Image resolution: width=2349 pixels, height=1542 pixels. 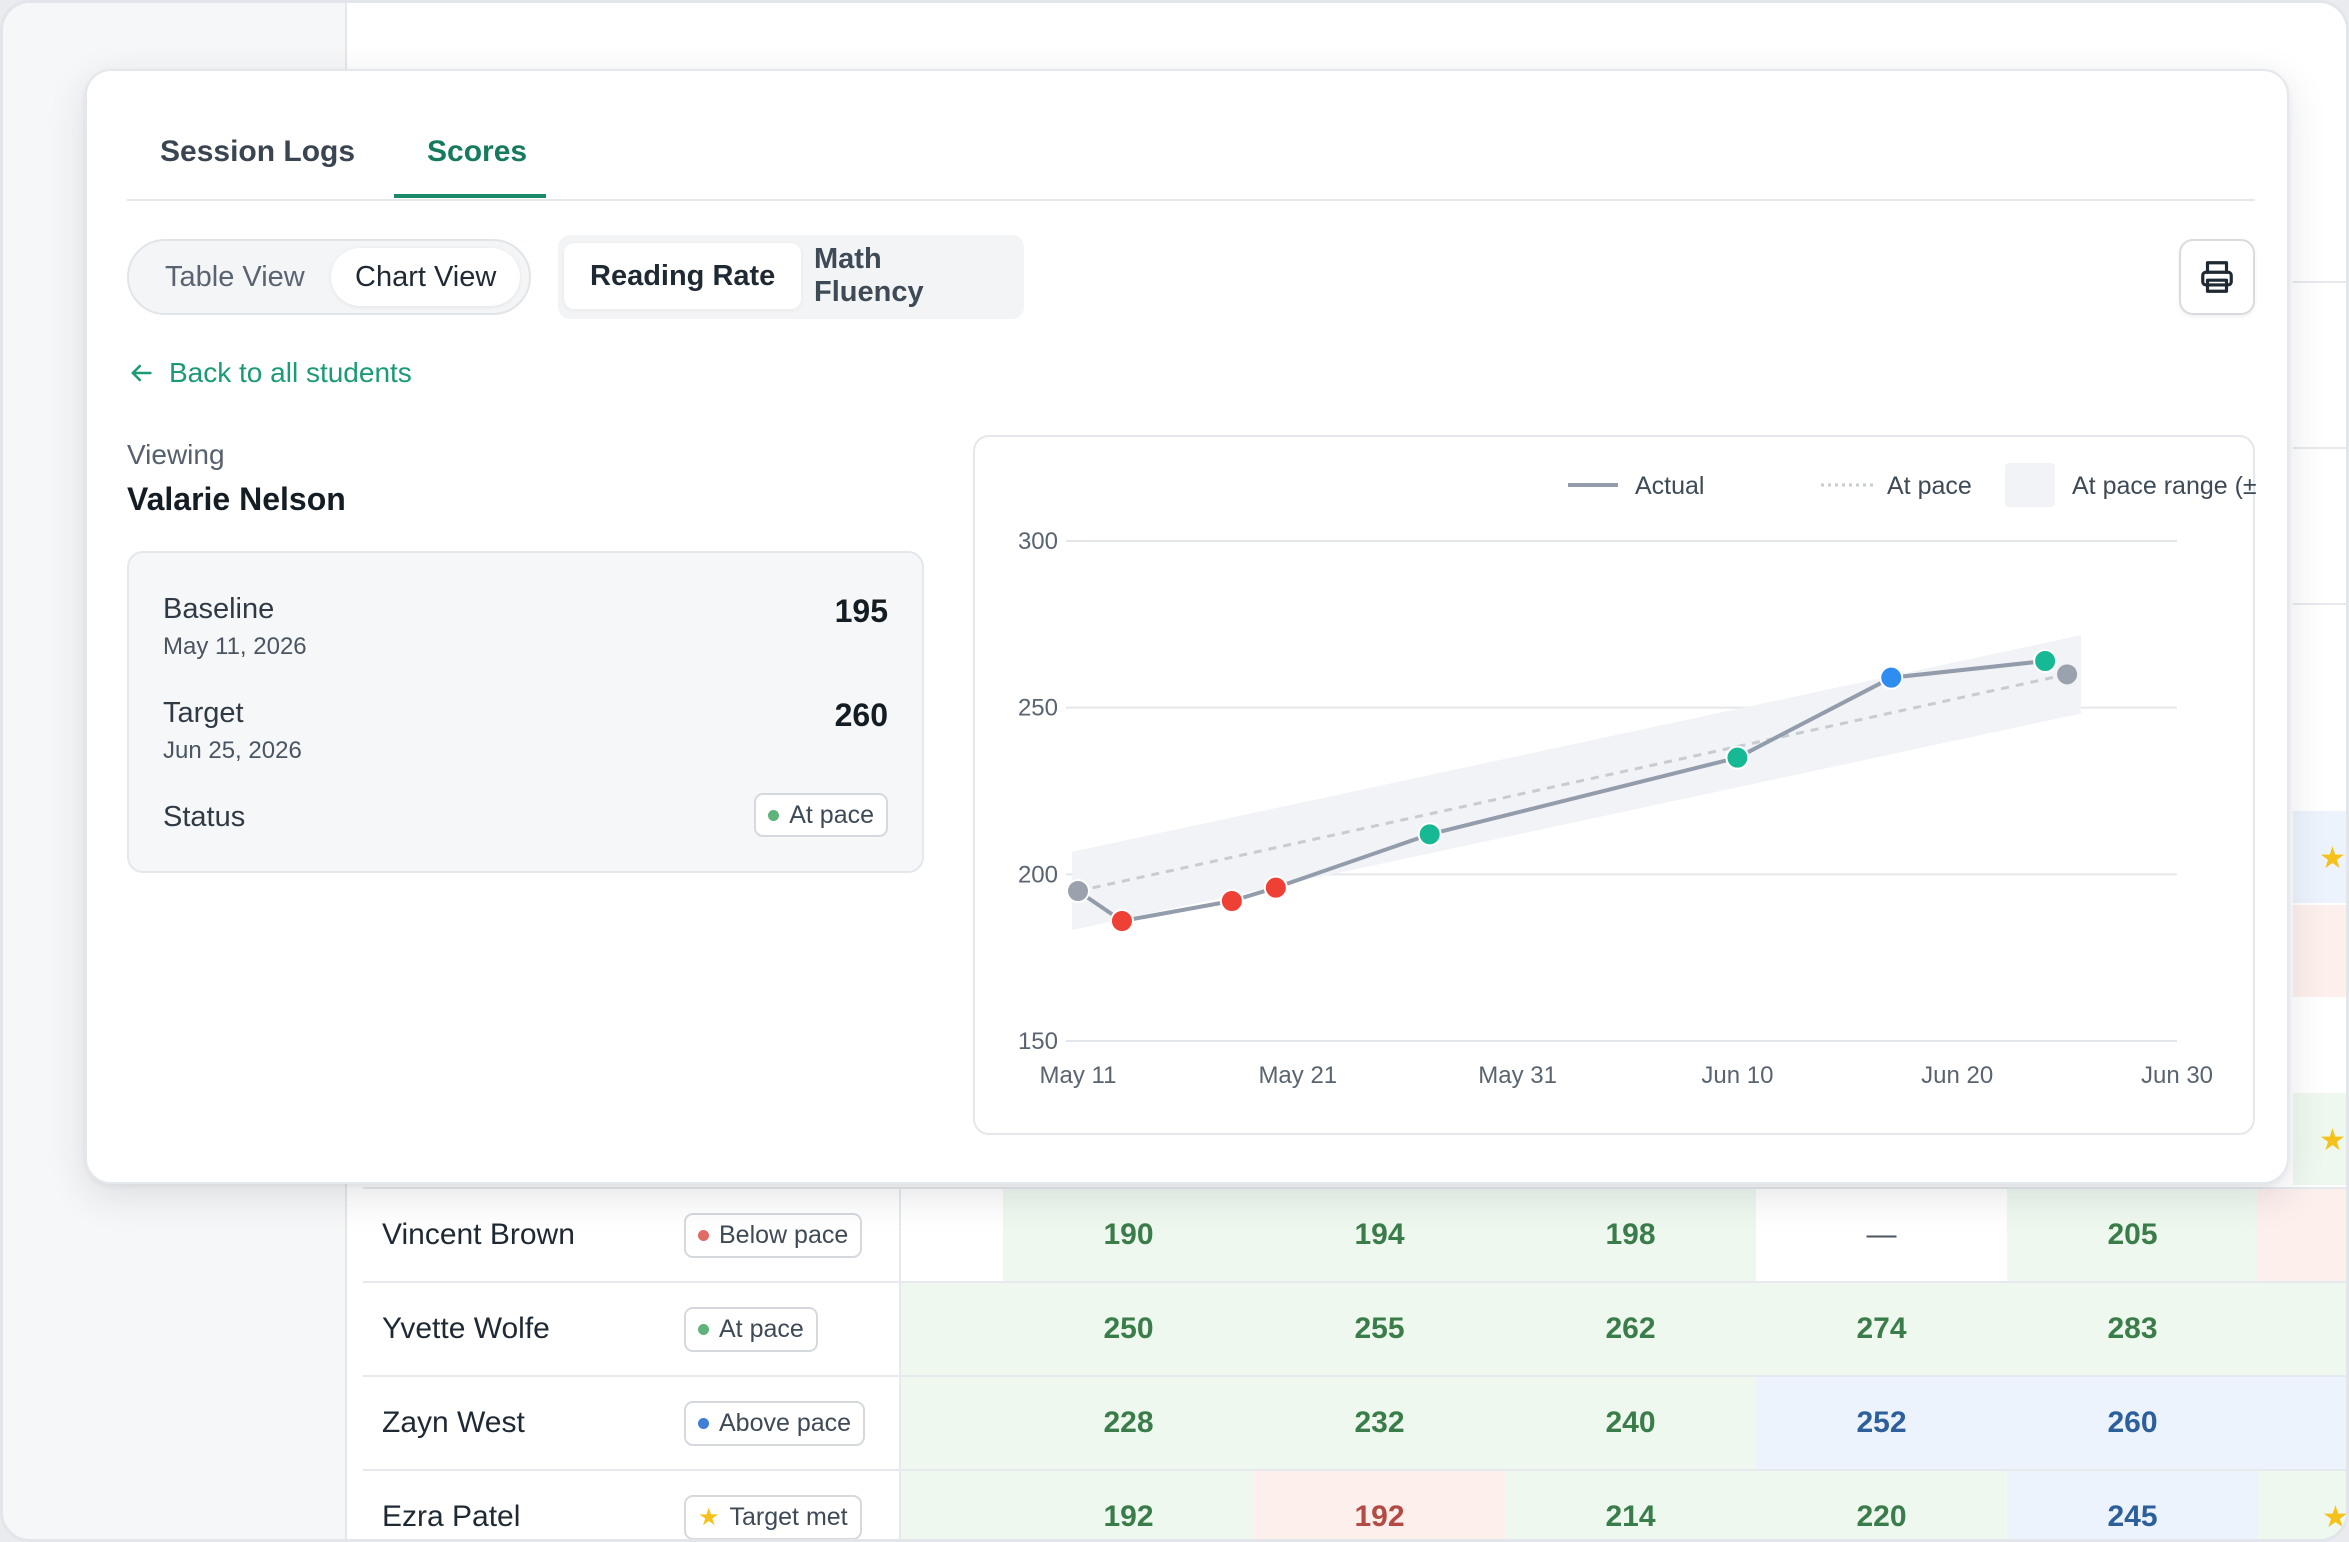 I want to click on target-date: Jun 25, 2026, so click(x=232, y=750).